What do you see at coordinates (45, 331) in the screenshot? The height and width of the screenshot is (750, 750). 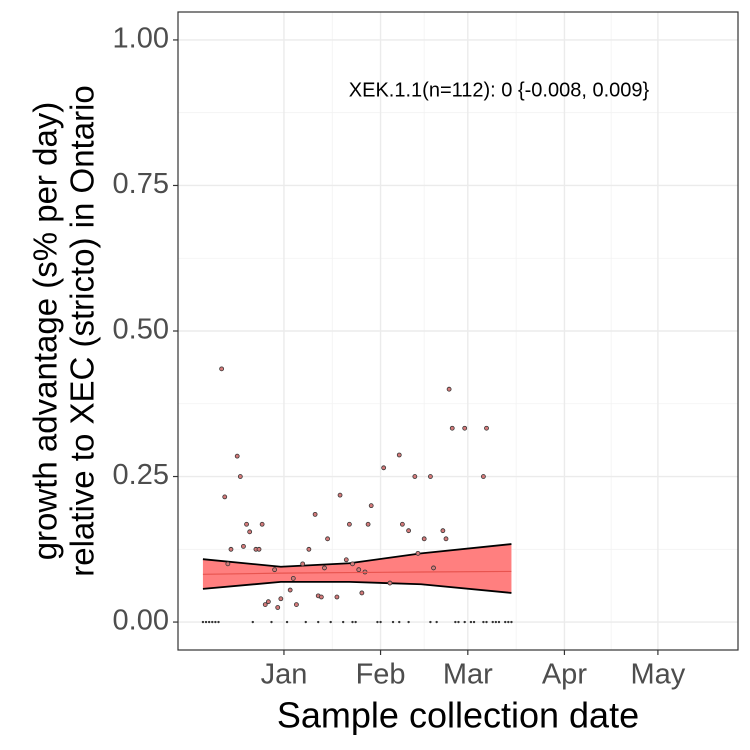 I see `y-axis-label: growth advantage (s% per day)` at bounding box center [45, 331].